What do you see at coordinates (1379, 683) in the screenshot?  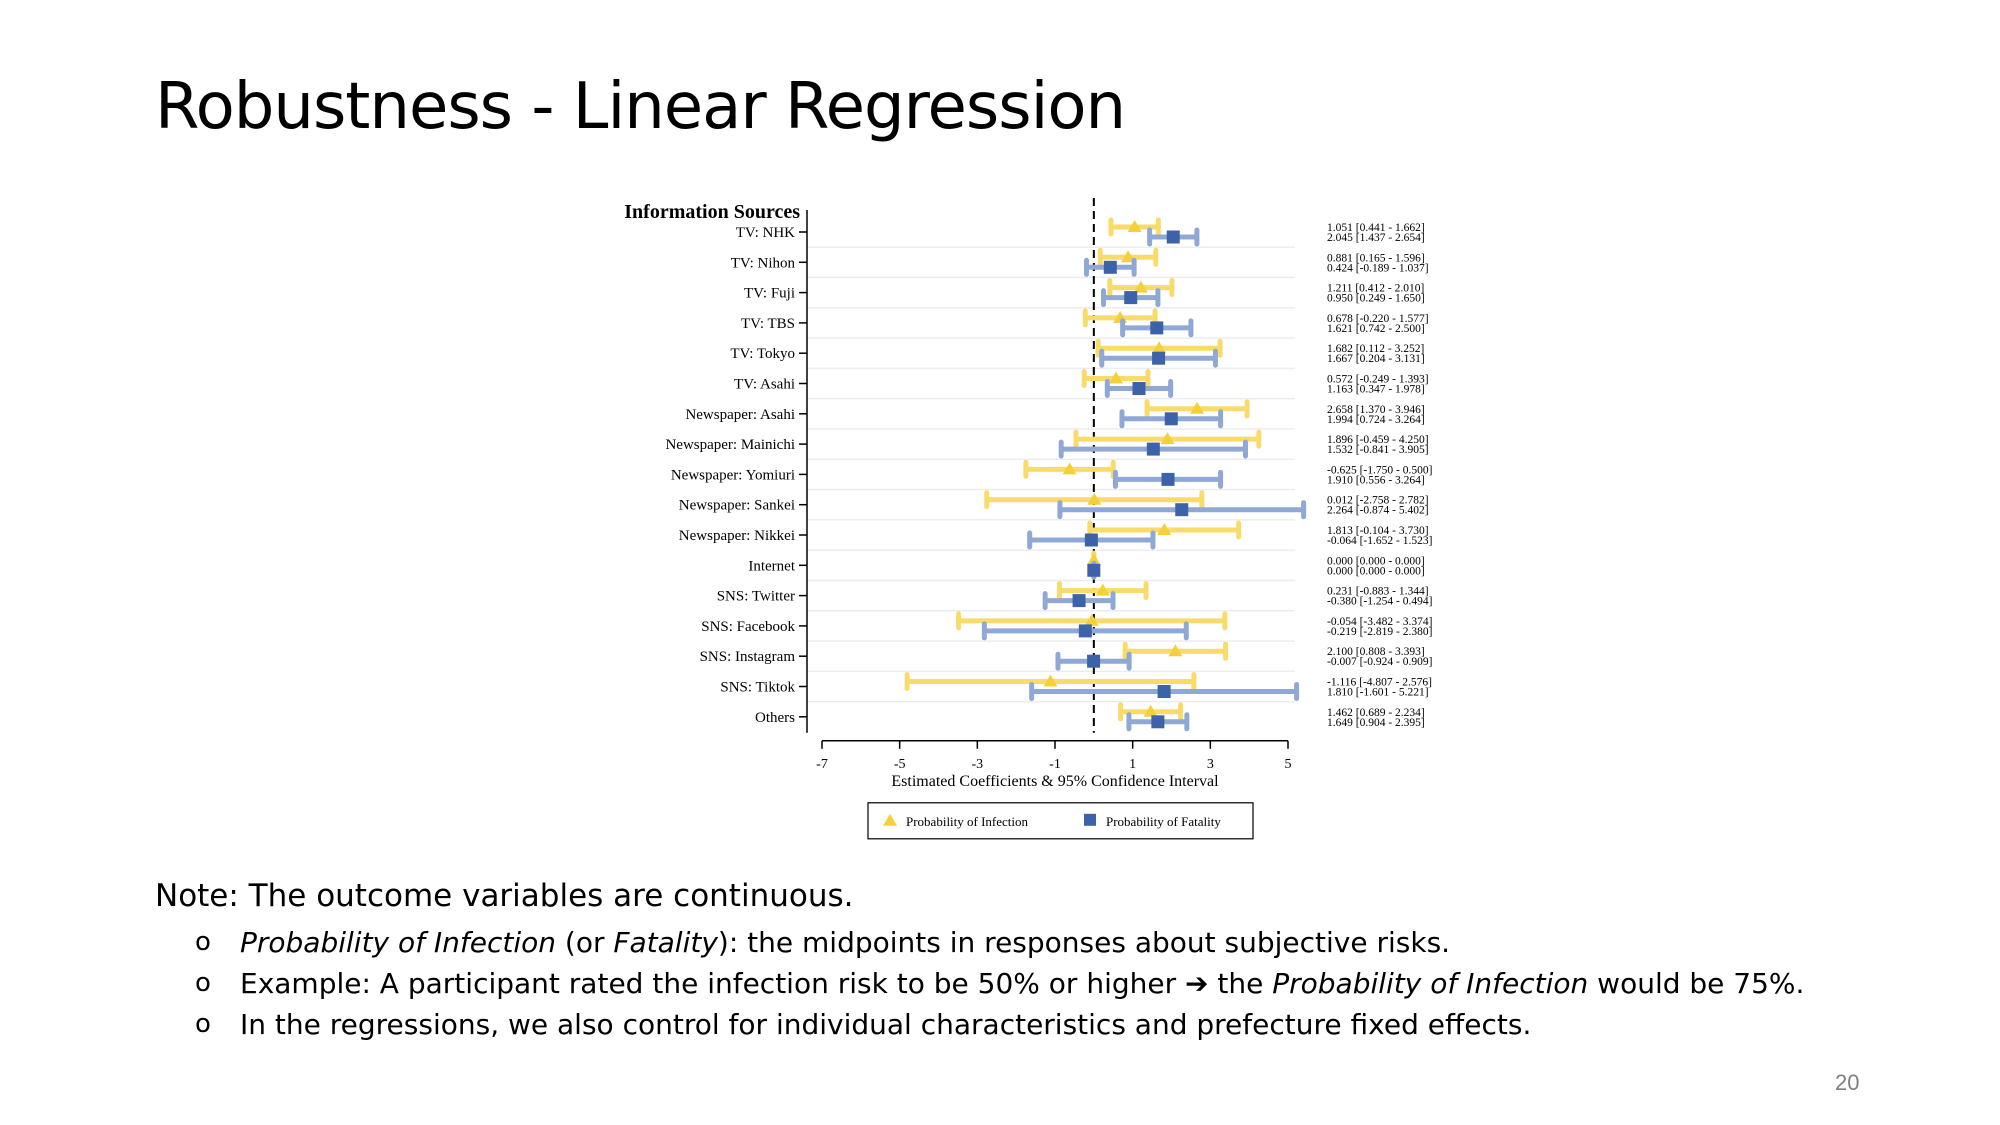 I see `estimate-label: -1.116 [-4.807 - 2.576]` at bounding box center [1379, 683].